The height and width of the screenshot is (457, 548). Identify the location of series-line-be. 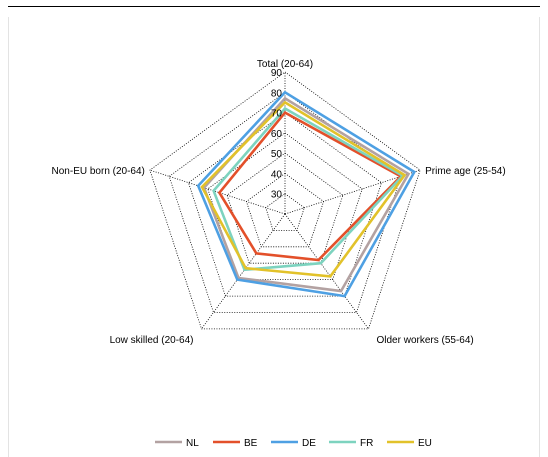
(310, 186).